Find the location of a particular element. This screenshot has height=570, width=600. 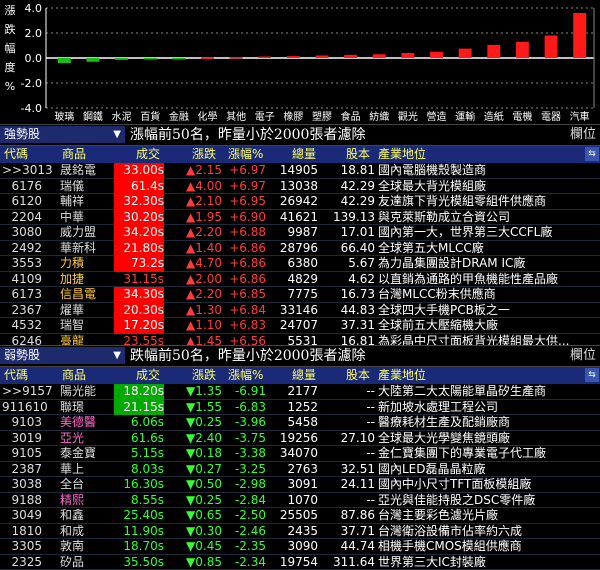

price-change: ▲1.30 is located at coordinates (195, 311).